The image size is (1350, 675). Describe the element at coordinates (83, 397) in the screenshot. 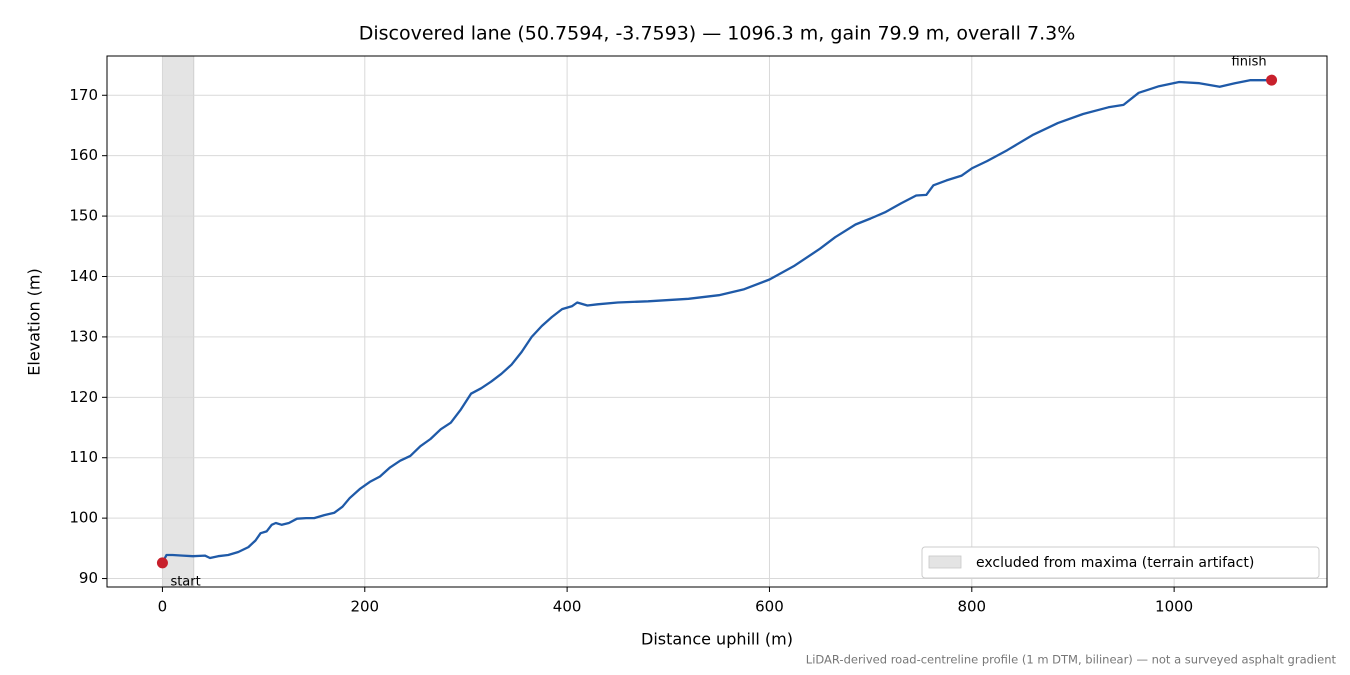

I see `y-tick-label: 120` at that location.